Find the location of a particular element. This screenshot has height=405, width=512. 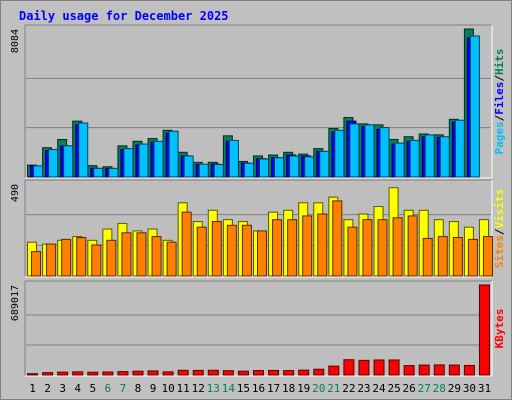

legend-entry-files: Files is located at coordinates (499, 98).